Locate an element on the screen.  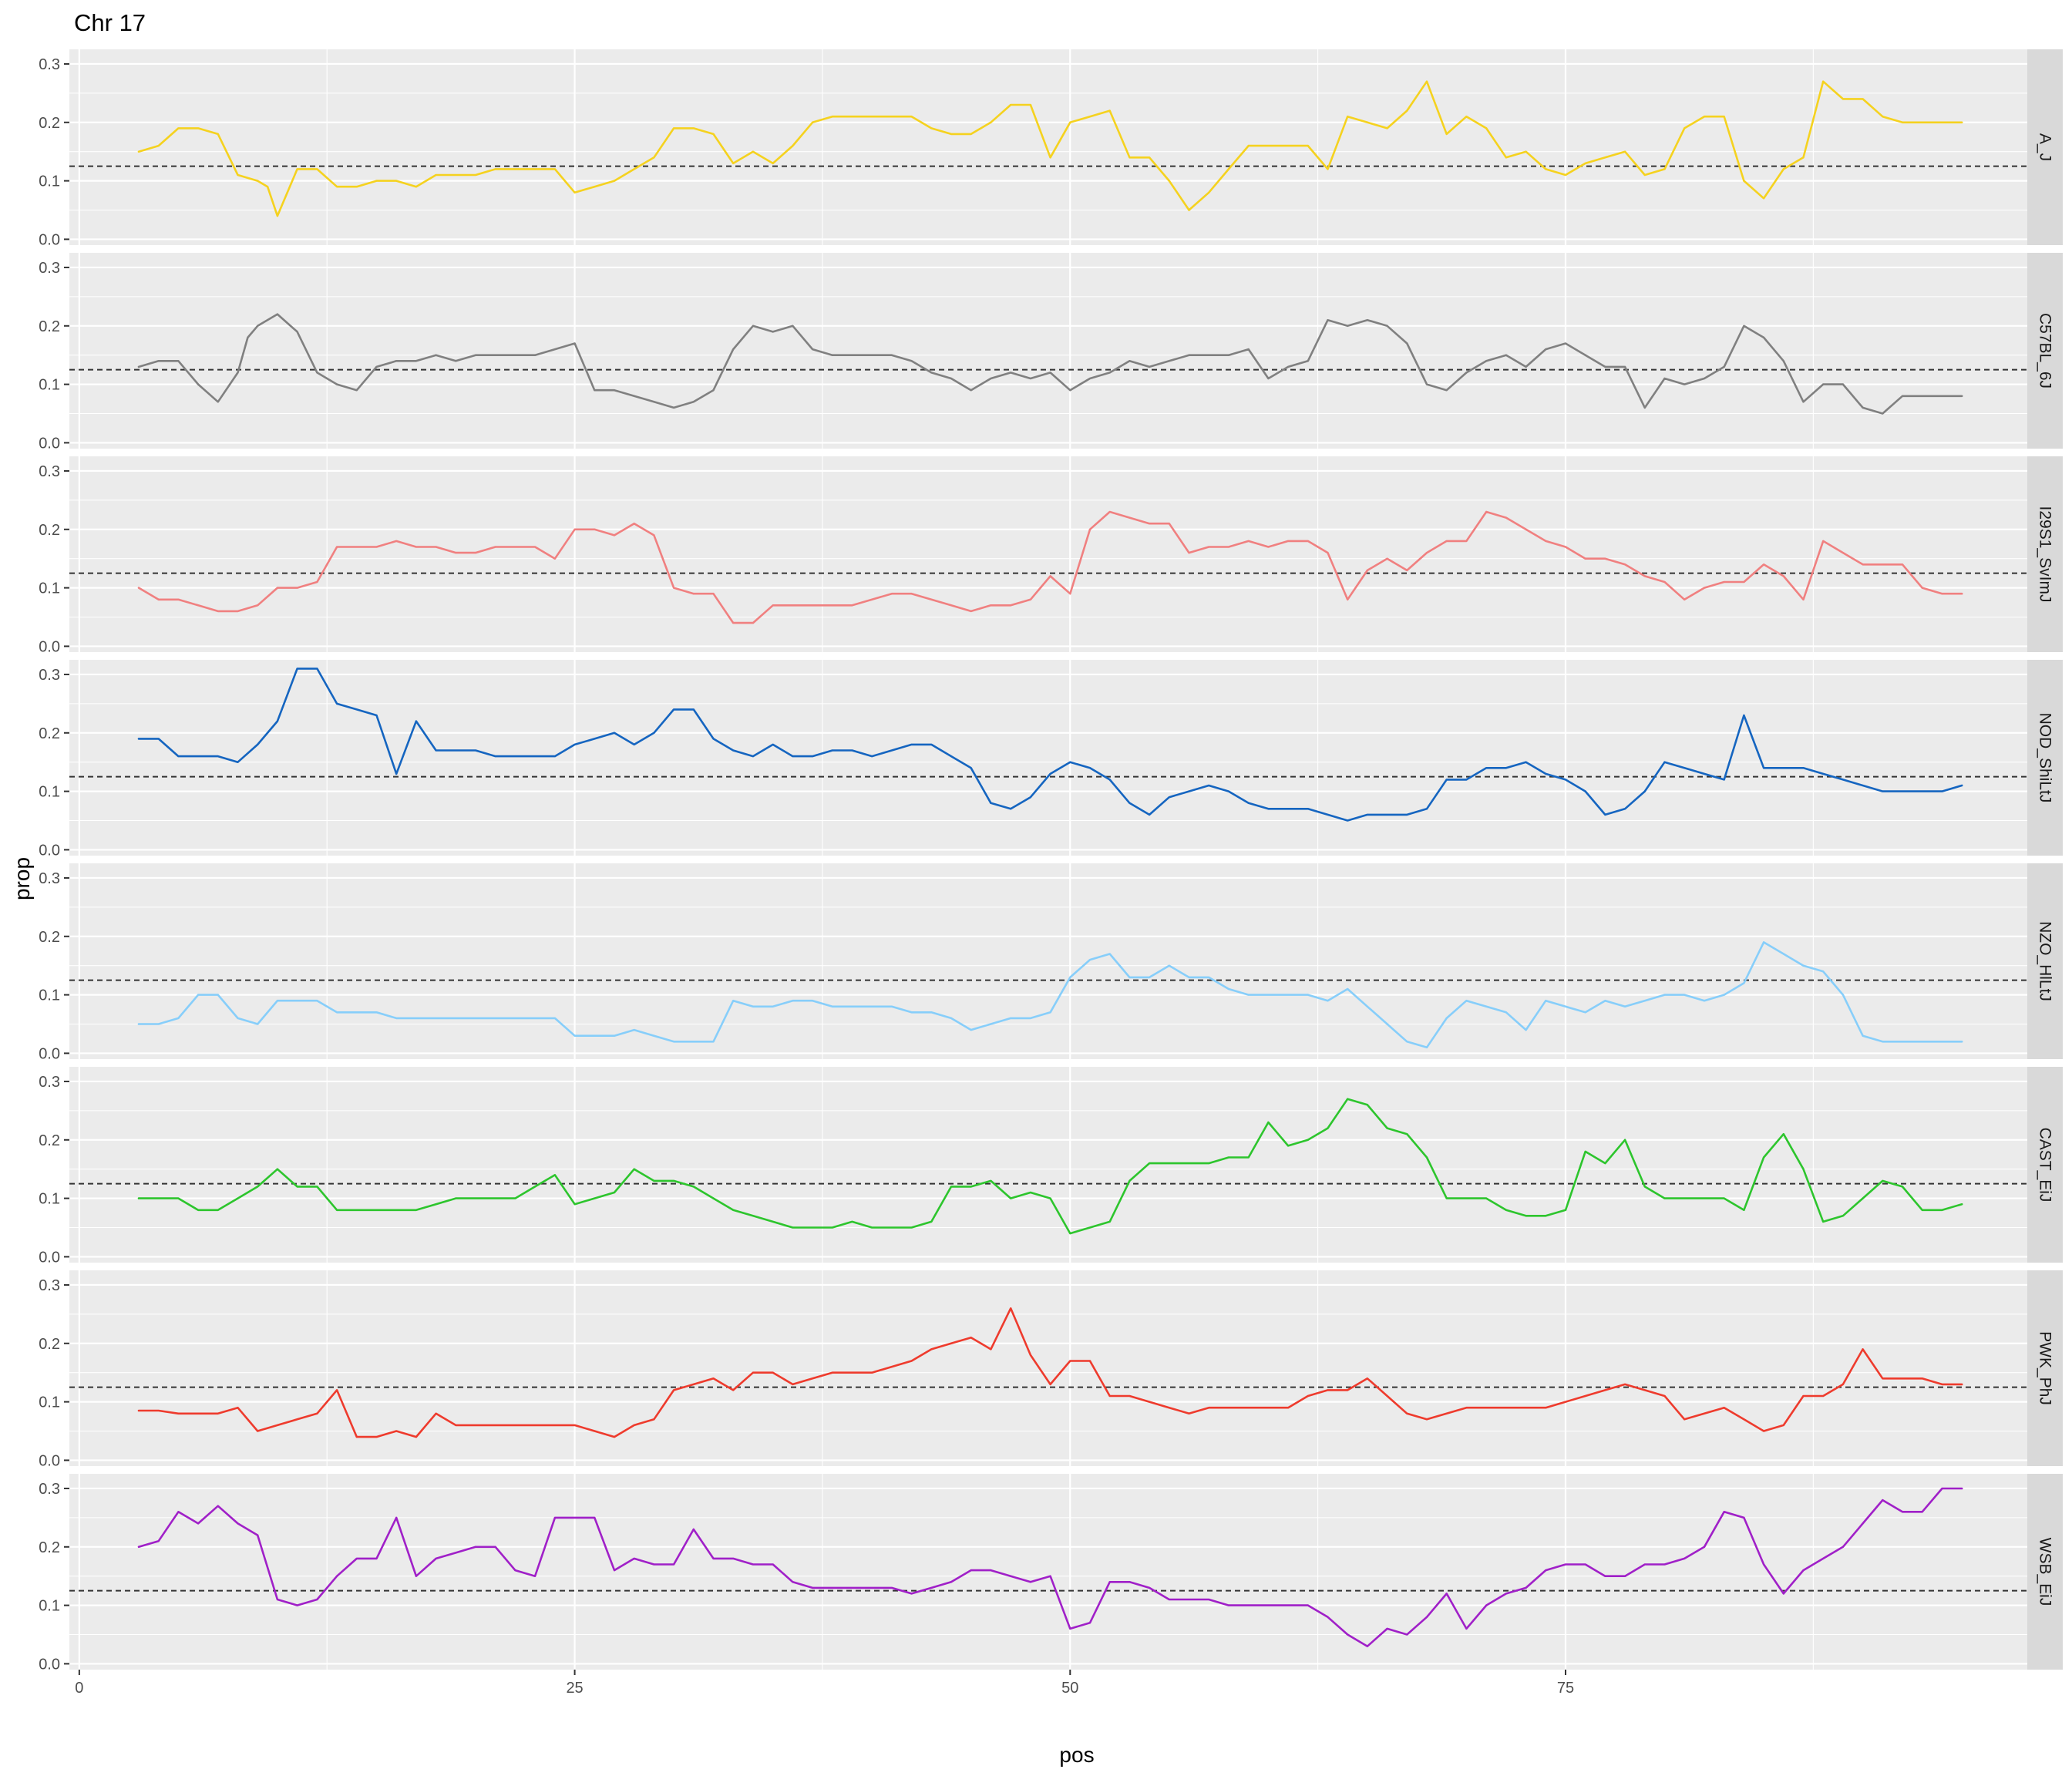
facet-panel-CAST_EiJ: 0.0 0.1 0.2 0.3 CAST_EiJ is located at coordinates (1051, 1166).